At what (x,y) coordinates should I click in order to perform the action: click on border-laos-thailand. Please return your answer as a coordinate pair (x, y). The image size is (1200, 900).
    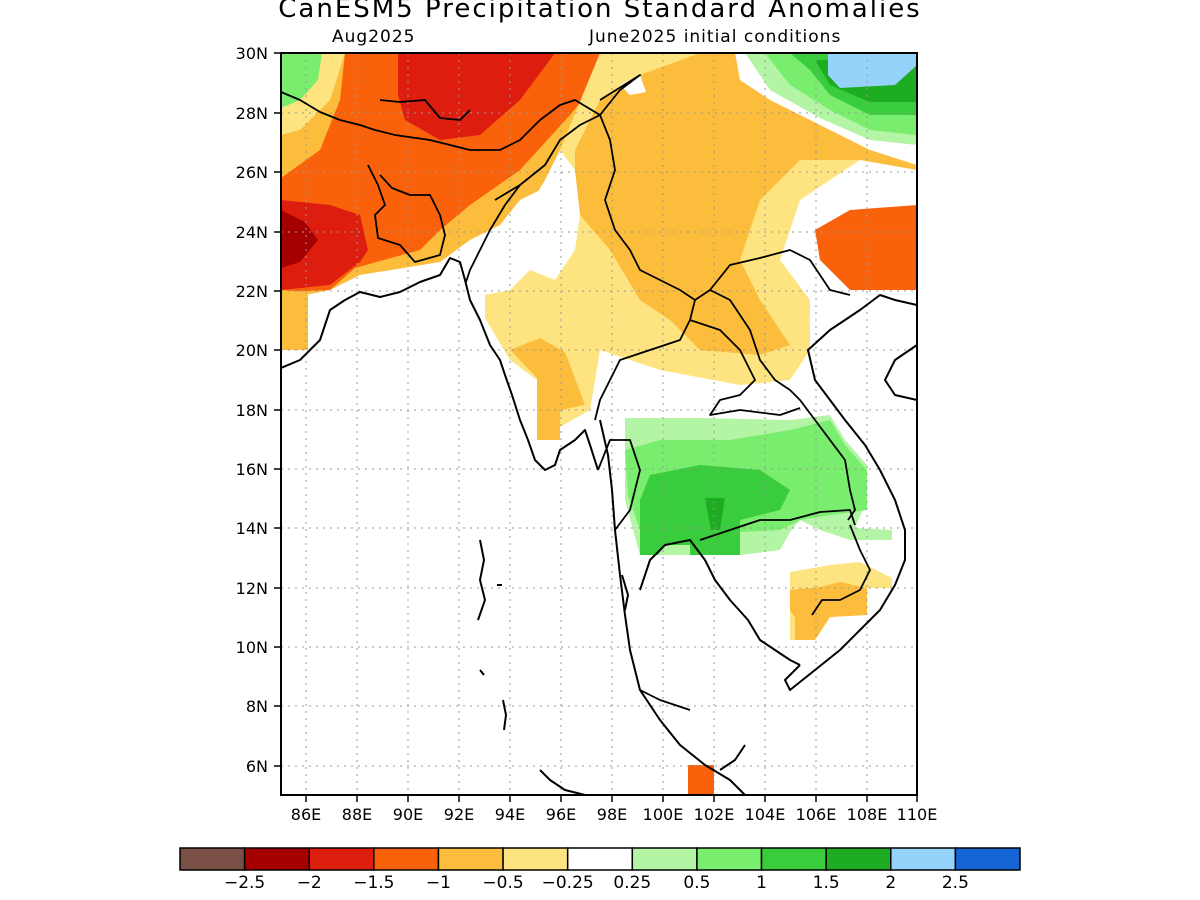
    Looking at the image, I should click on (745, 367).